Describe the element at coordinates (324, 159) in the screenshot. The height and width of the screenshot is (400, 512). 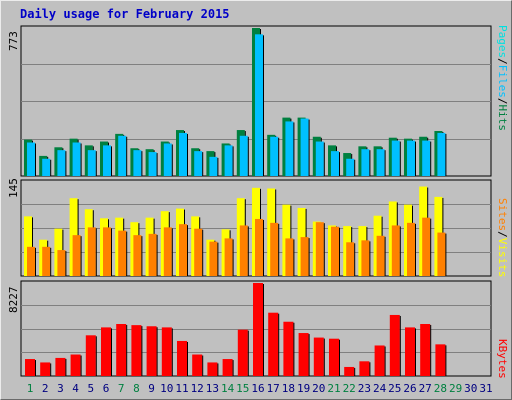
I see `files-bar-20-shadow` at that location.